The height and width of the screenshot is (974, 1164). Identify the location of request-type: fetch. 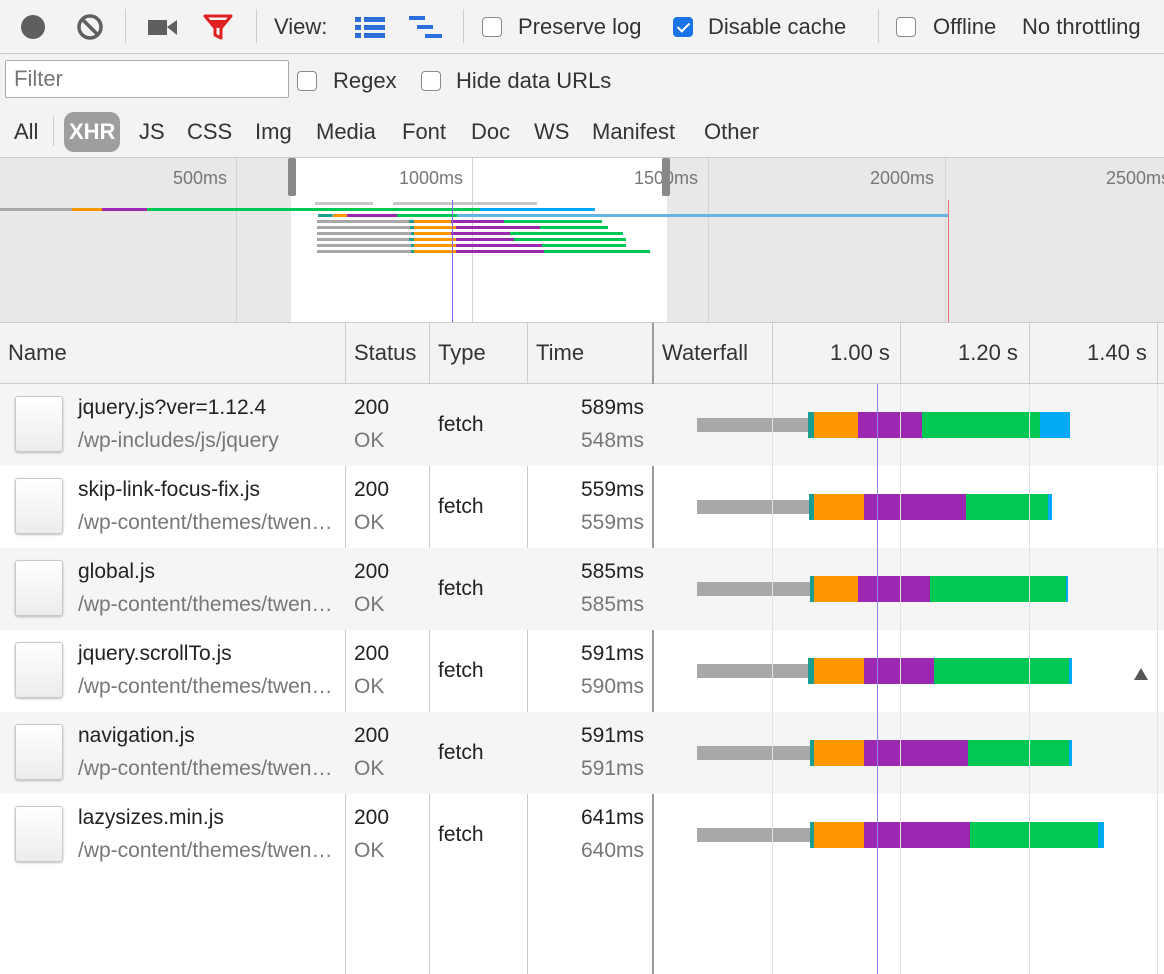
(461, 752).